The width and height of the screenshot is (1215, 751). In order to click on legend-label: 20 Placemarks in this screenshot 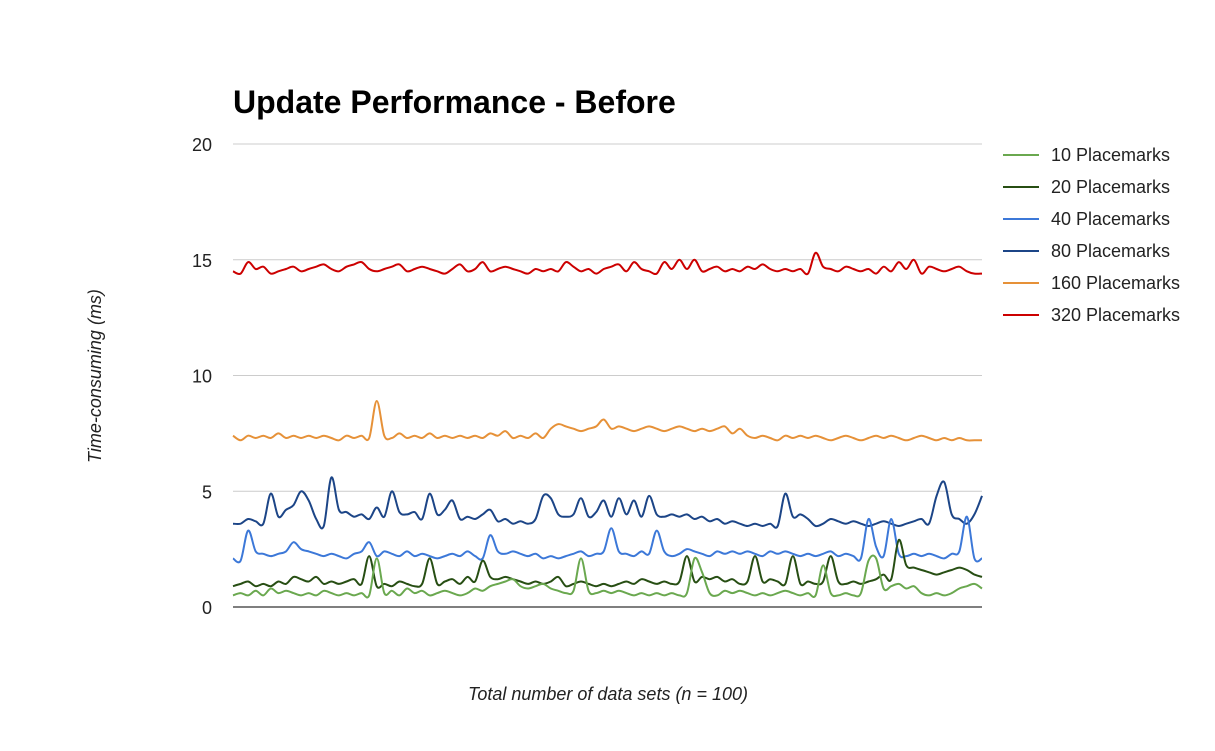, I will do `click(1110, 187)`.